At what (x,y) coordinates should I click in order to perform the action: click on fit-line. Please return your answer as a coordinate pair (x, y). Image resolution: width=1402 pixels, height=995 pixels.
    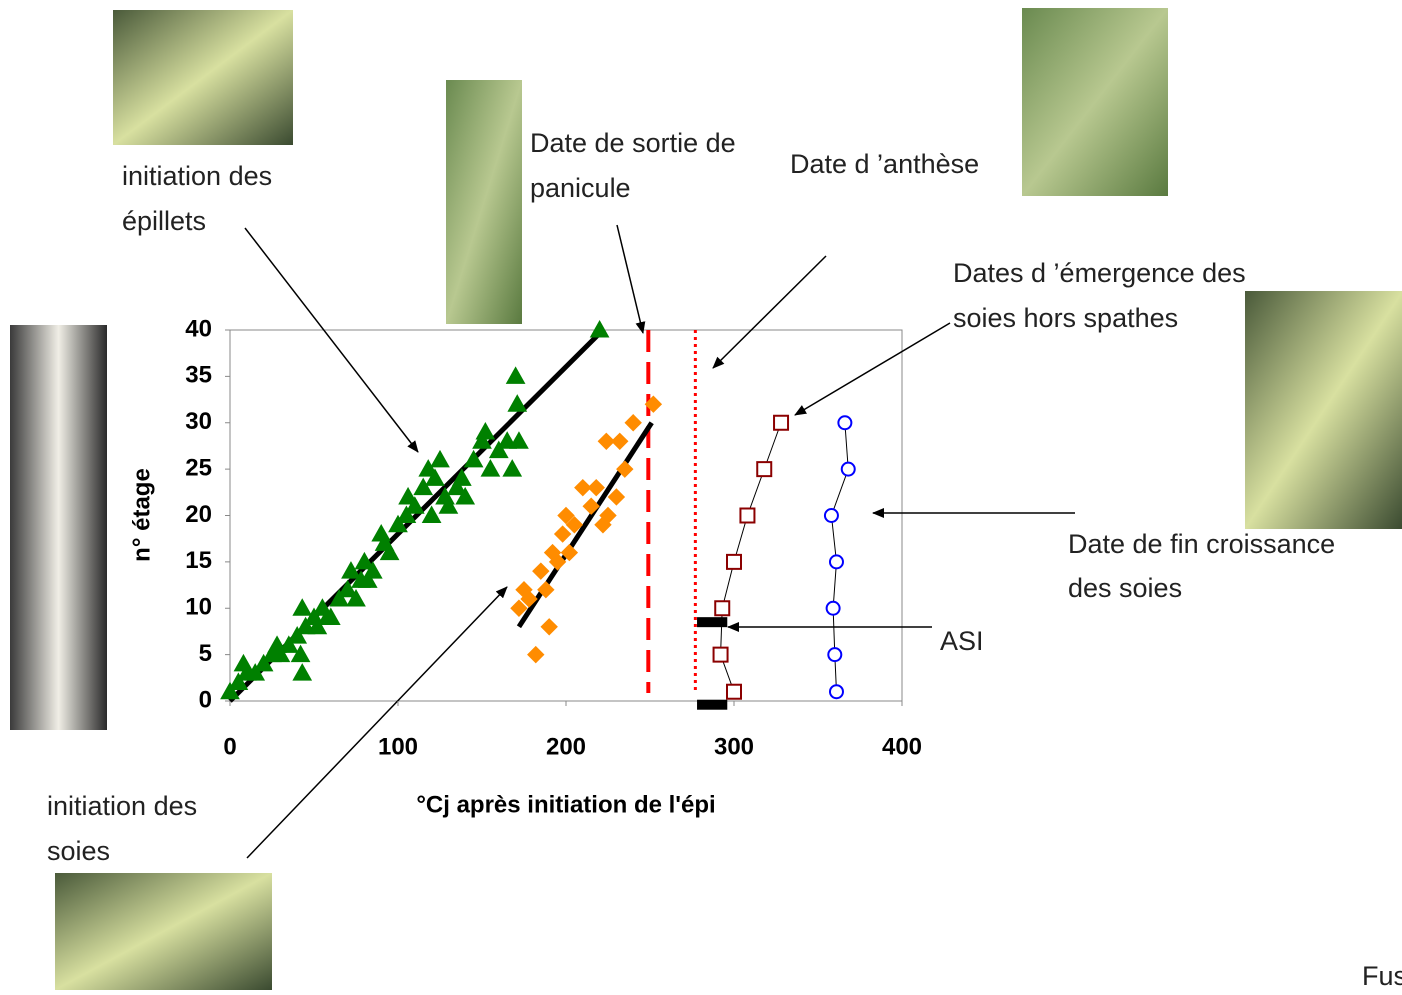
    Looking at the image, I should click on (585, 525).